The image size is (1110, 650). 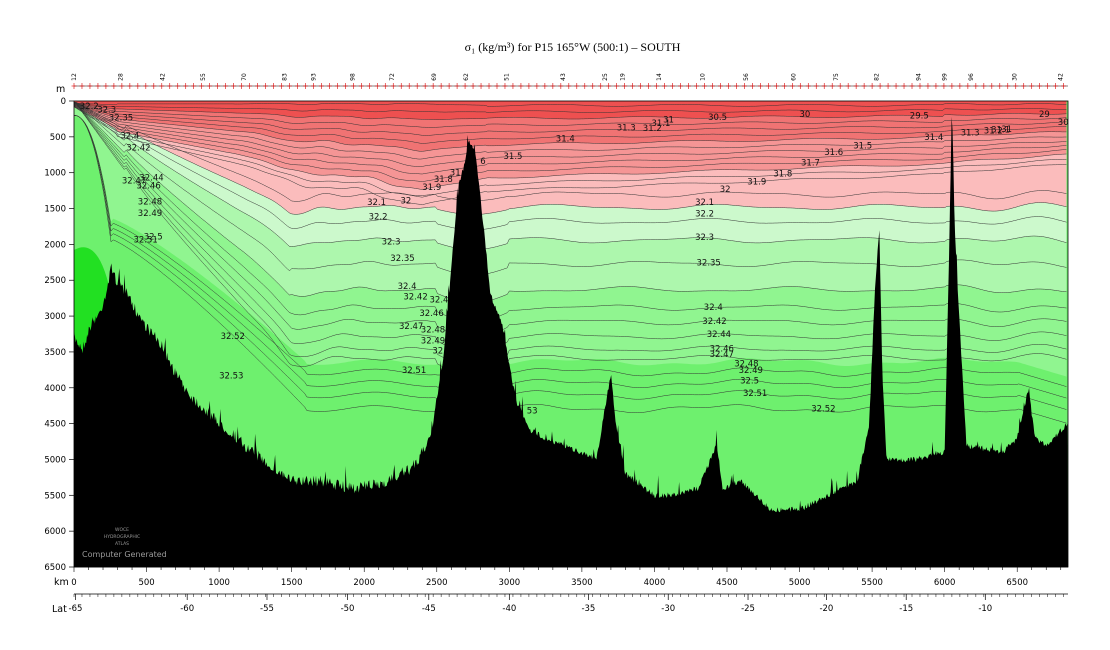 What do you see at coordinates (434, 77) in the screenshot?
I see `station-number: 69` at bounding box center [434, 77].